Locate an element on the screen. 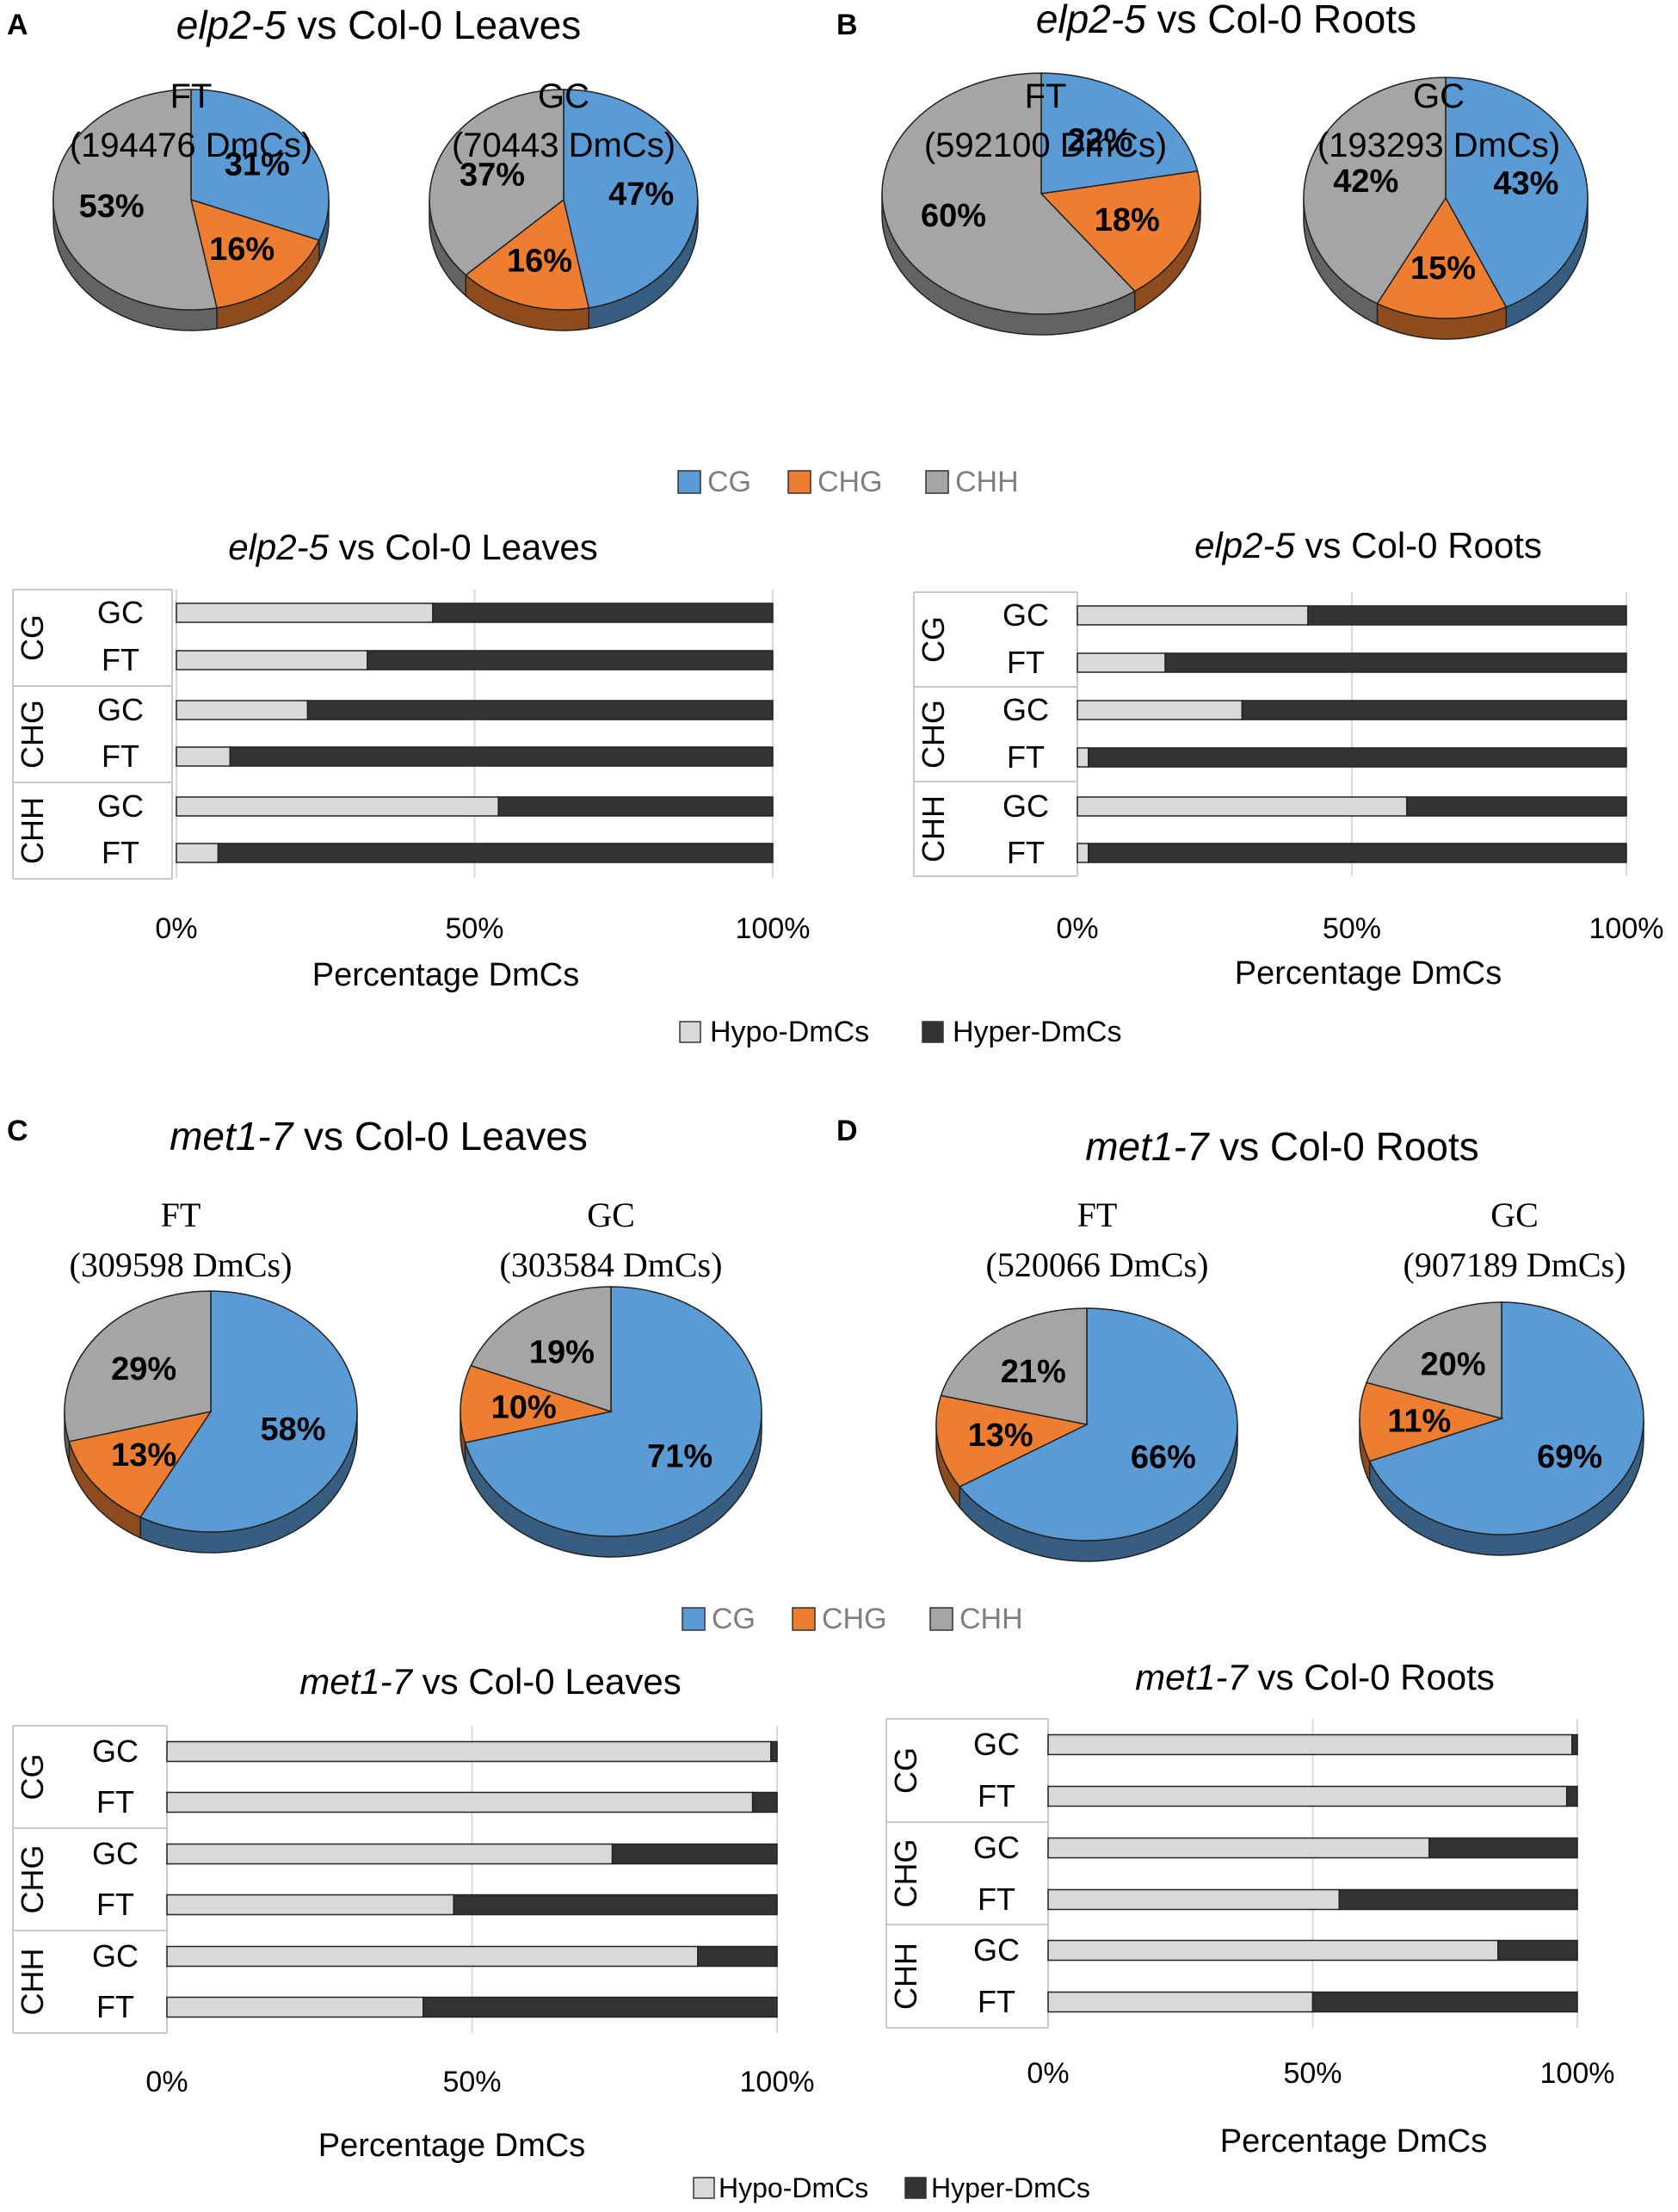  bar-chart-title: met1-7 vs Col-0 Leaves is located at coordinates (491, 1681).